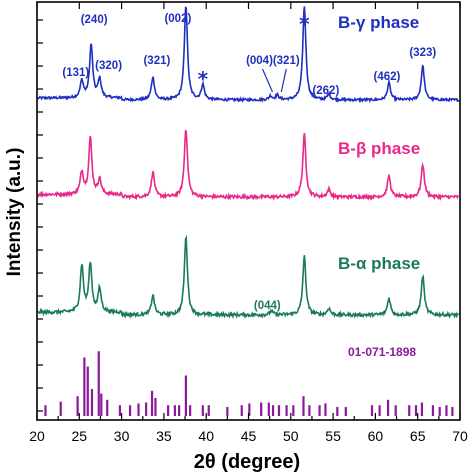  What do you see at coordinates (378, 22) in the screenshot?
I see `series-label: B-γ phase` at bounding box center [378, 22].